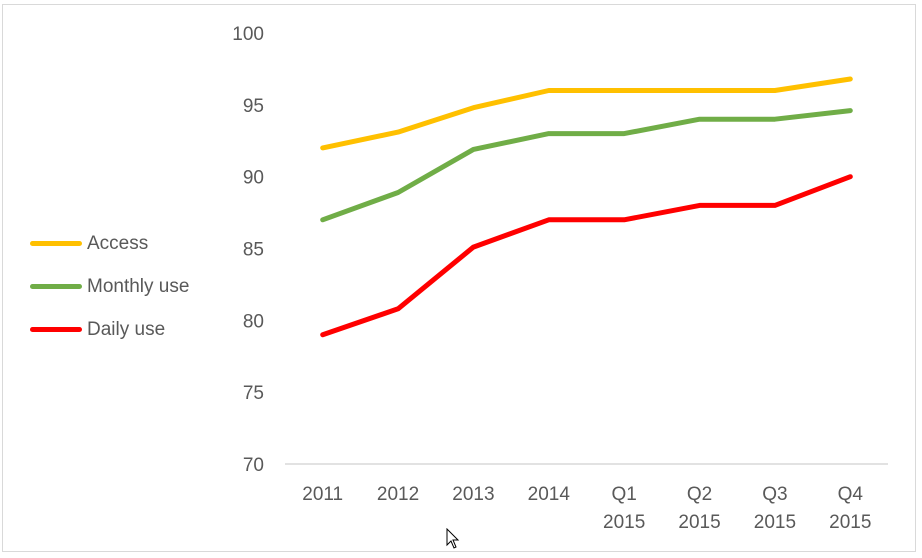 The image size is (922, 558). I want to click on y-tick-label: 75, so click(253, 393).